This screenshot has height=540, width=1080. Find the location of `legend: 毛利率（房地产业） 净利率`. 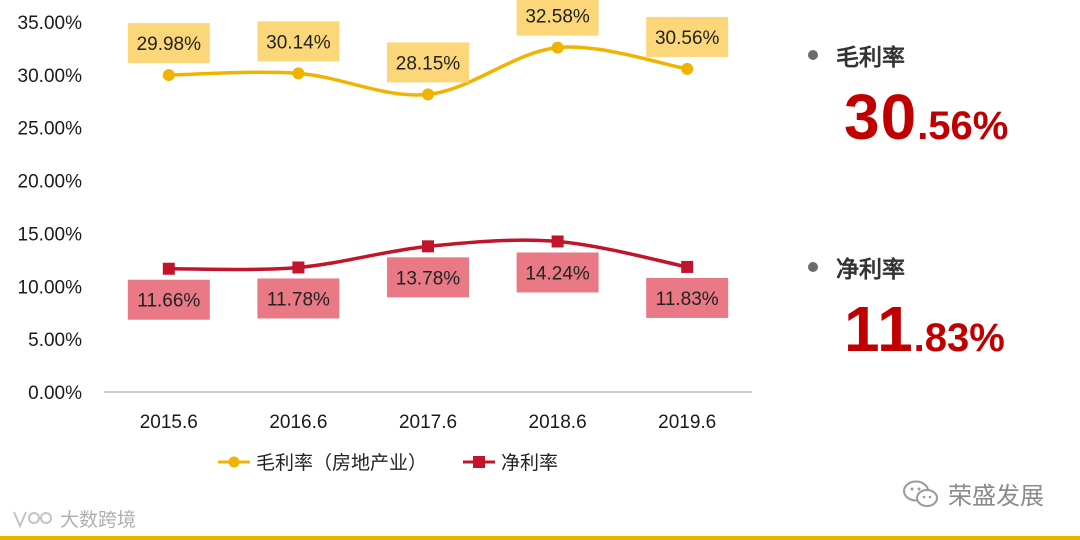

legend: 毛利率（房地产业） 净利率 is located at coordinates (388, 463).